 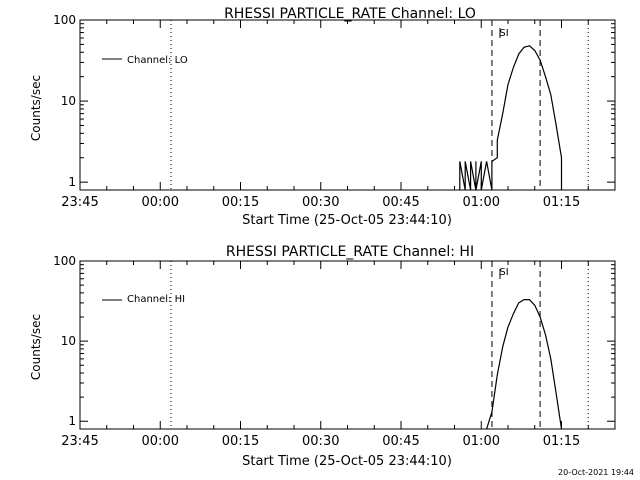 I want to click on chart-title: RHESSI PARTICLE_RATE Channel: HI, so click(x=350, y=252).